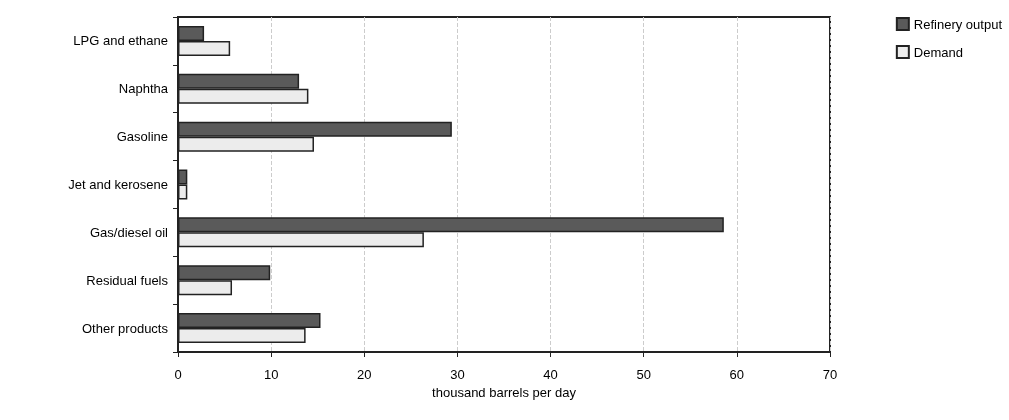 This screenshot has width=1009, height=420. Describe the element at coordinates (504, 392) in the screenshot. I see `x-axis-title: thousand barrels per day` at that location.